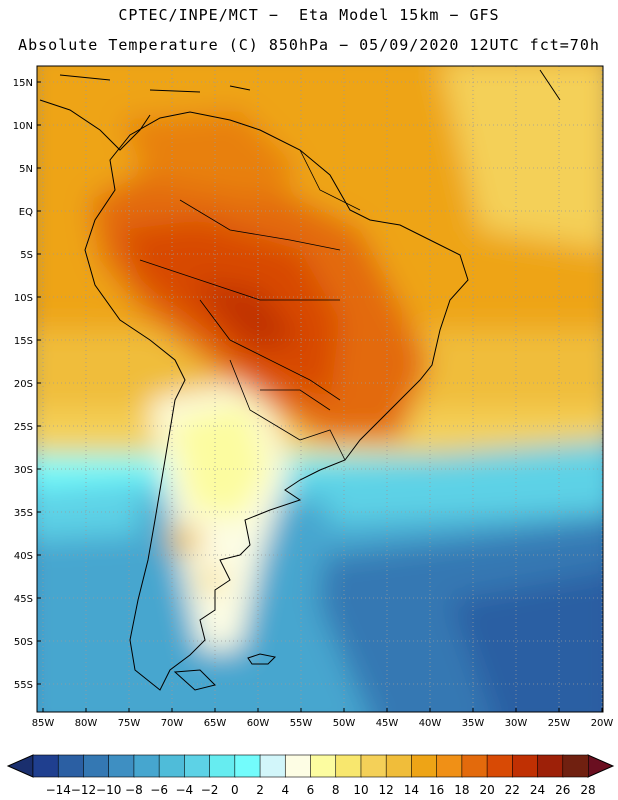 The height and width of the screenshot is (800, 618). Describe the element at coordinates (26, 255) in the screenshot. I see `lat-label: 5S` at that location.